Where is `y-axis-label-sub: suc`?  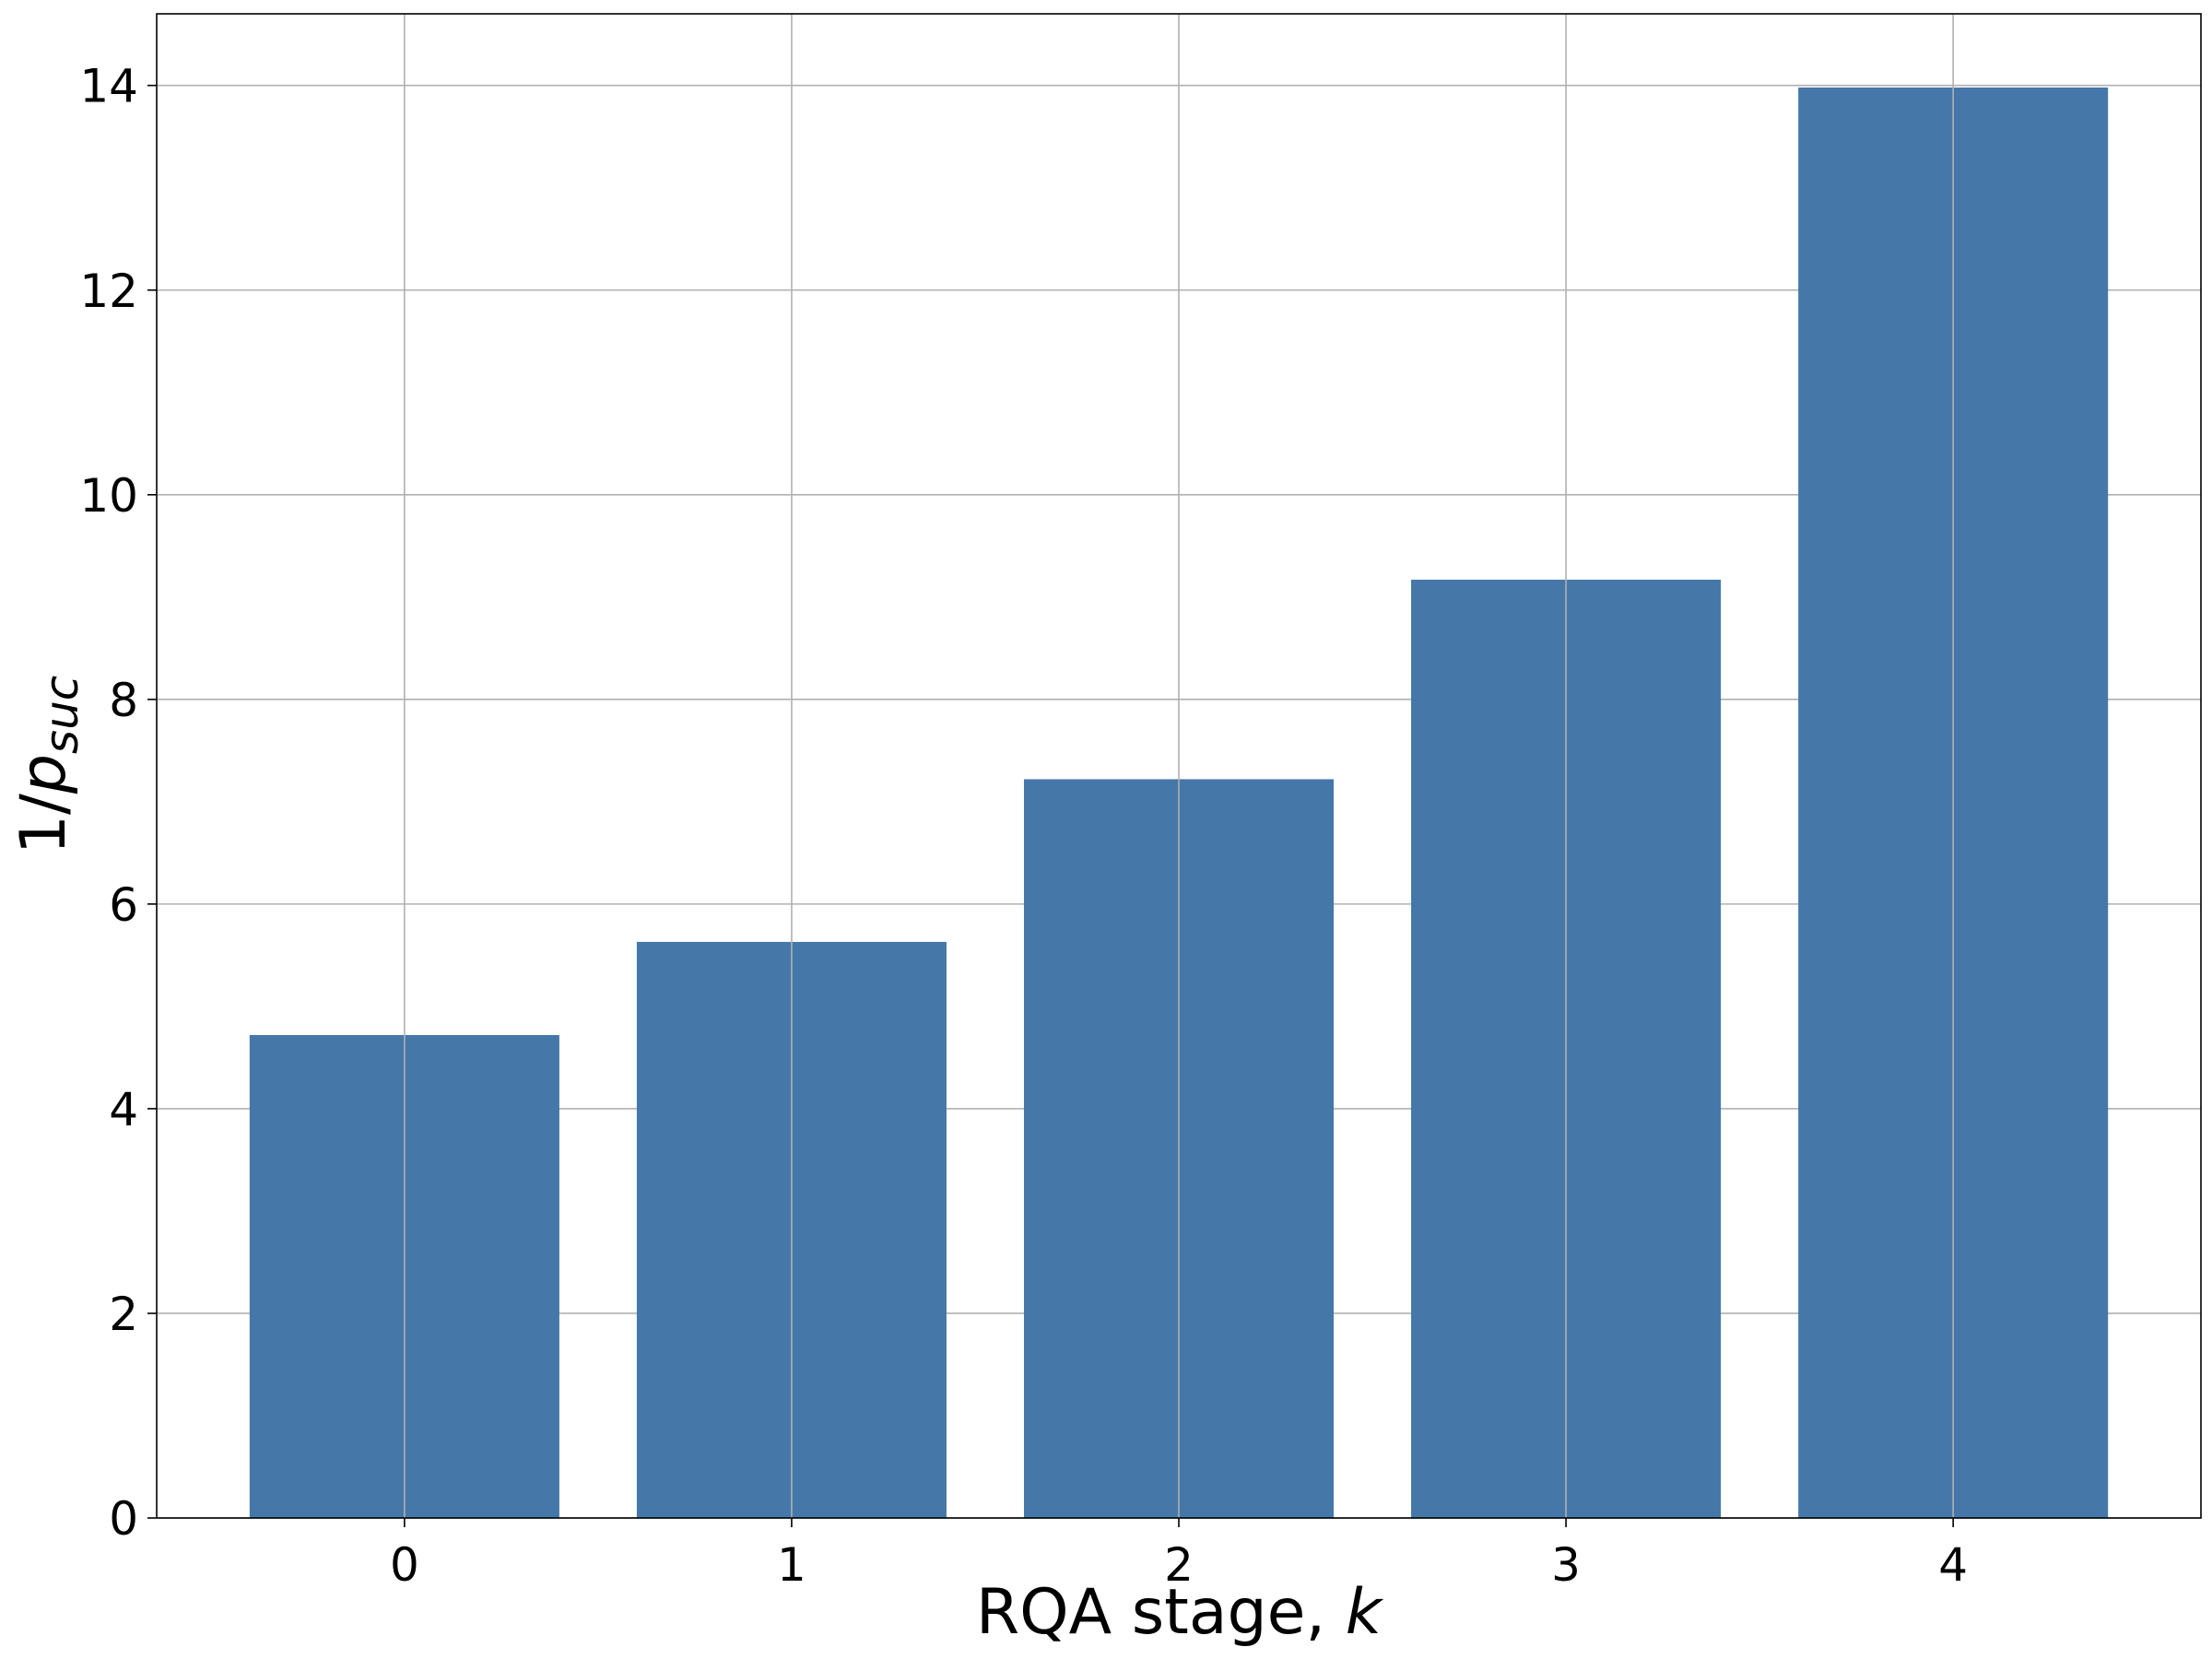 y-axis-label-sub: suc is located at coordinates (61, 715).